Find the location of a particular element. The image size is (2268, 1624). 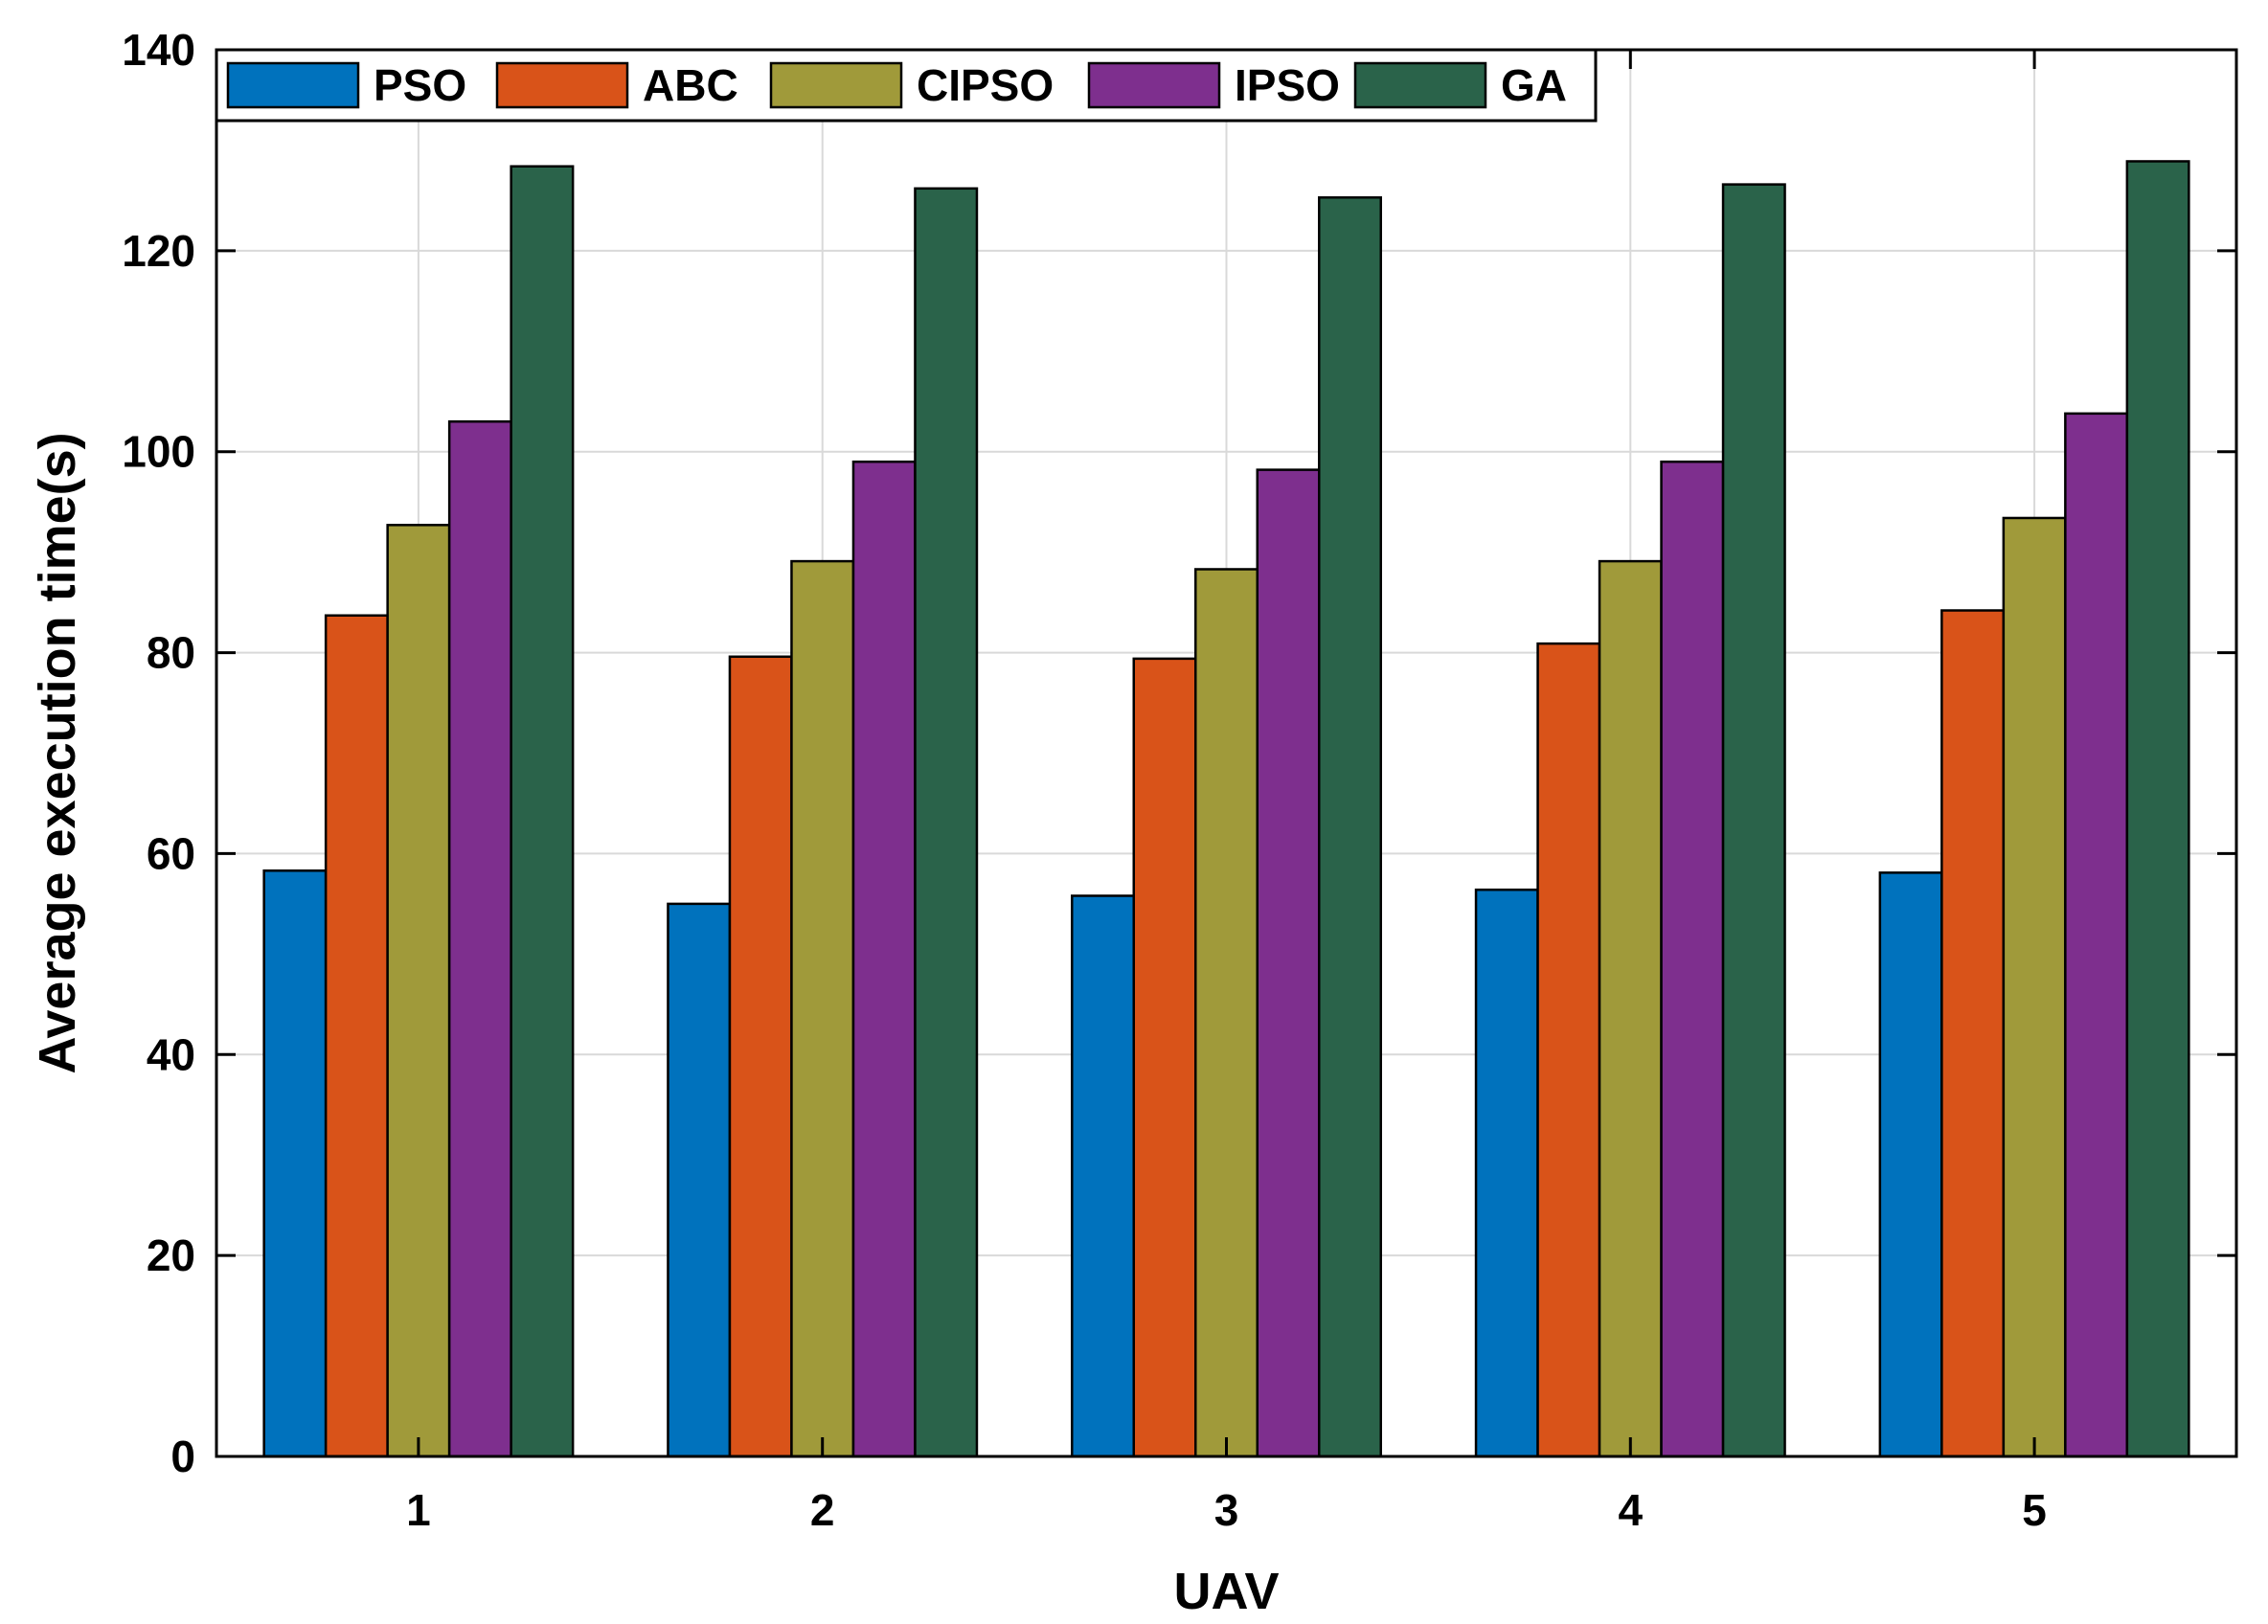

legend-item-pso: PSO is located at coordinates (346, 85).